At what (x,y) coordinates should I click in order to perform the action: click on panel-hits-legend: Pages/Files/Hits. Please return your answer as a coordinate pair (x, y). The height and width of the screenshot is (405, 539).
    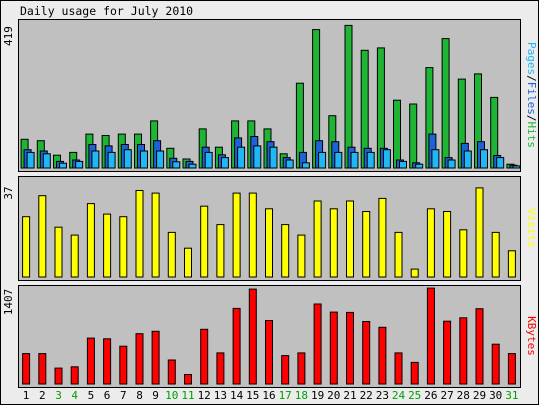
    Looking at the image, I should click on (531, 95).